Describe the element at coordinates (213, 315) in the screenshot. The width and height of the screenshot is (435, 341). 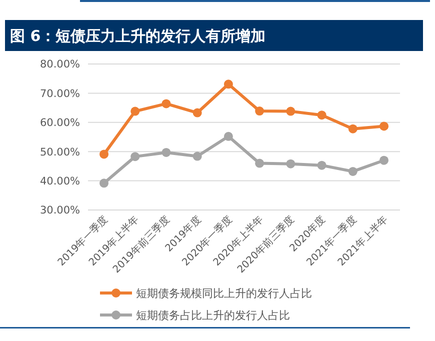
I see `legend-label: 短期债务占比上升的发行人占比` at that location.